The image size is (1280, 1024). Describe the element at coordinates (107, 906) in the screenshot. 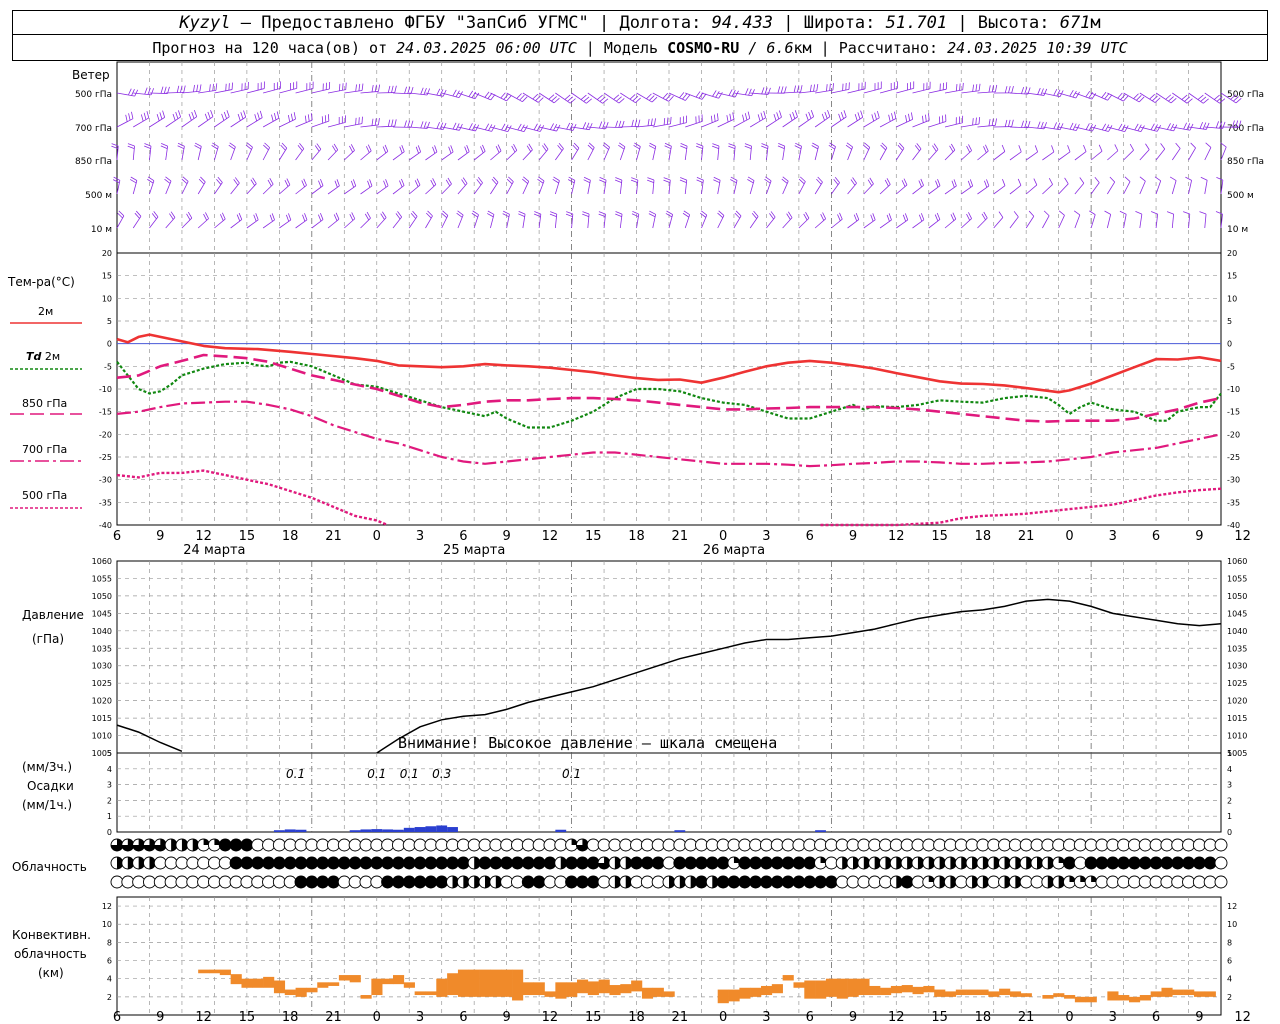

I see `conv-tick-left: 12` at that location.